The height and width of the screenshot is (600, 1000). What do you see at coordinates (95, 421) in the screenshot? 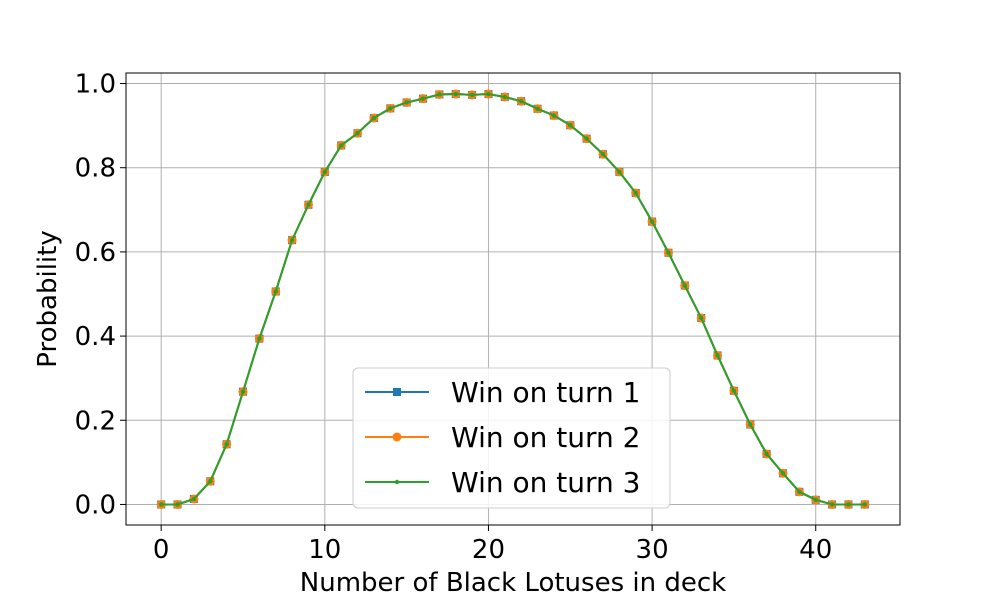
I see `y-tick-label: 0.2` at bounding box center [95, 421].